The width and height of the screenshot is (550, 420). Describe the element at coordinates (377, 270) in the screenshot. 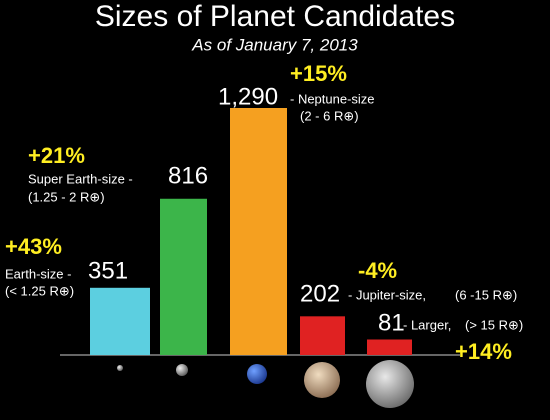

I see `change-label: -4%` at that location.